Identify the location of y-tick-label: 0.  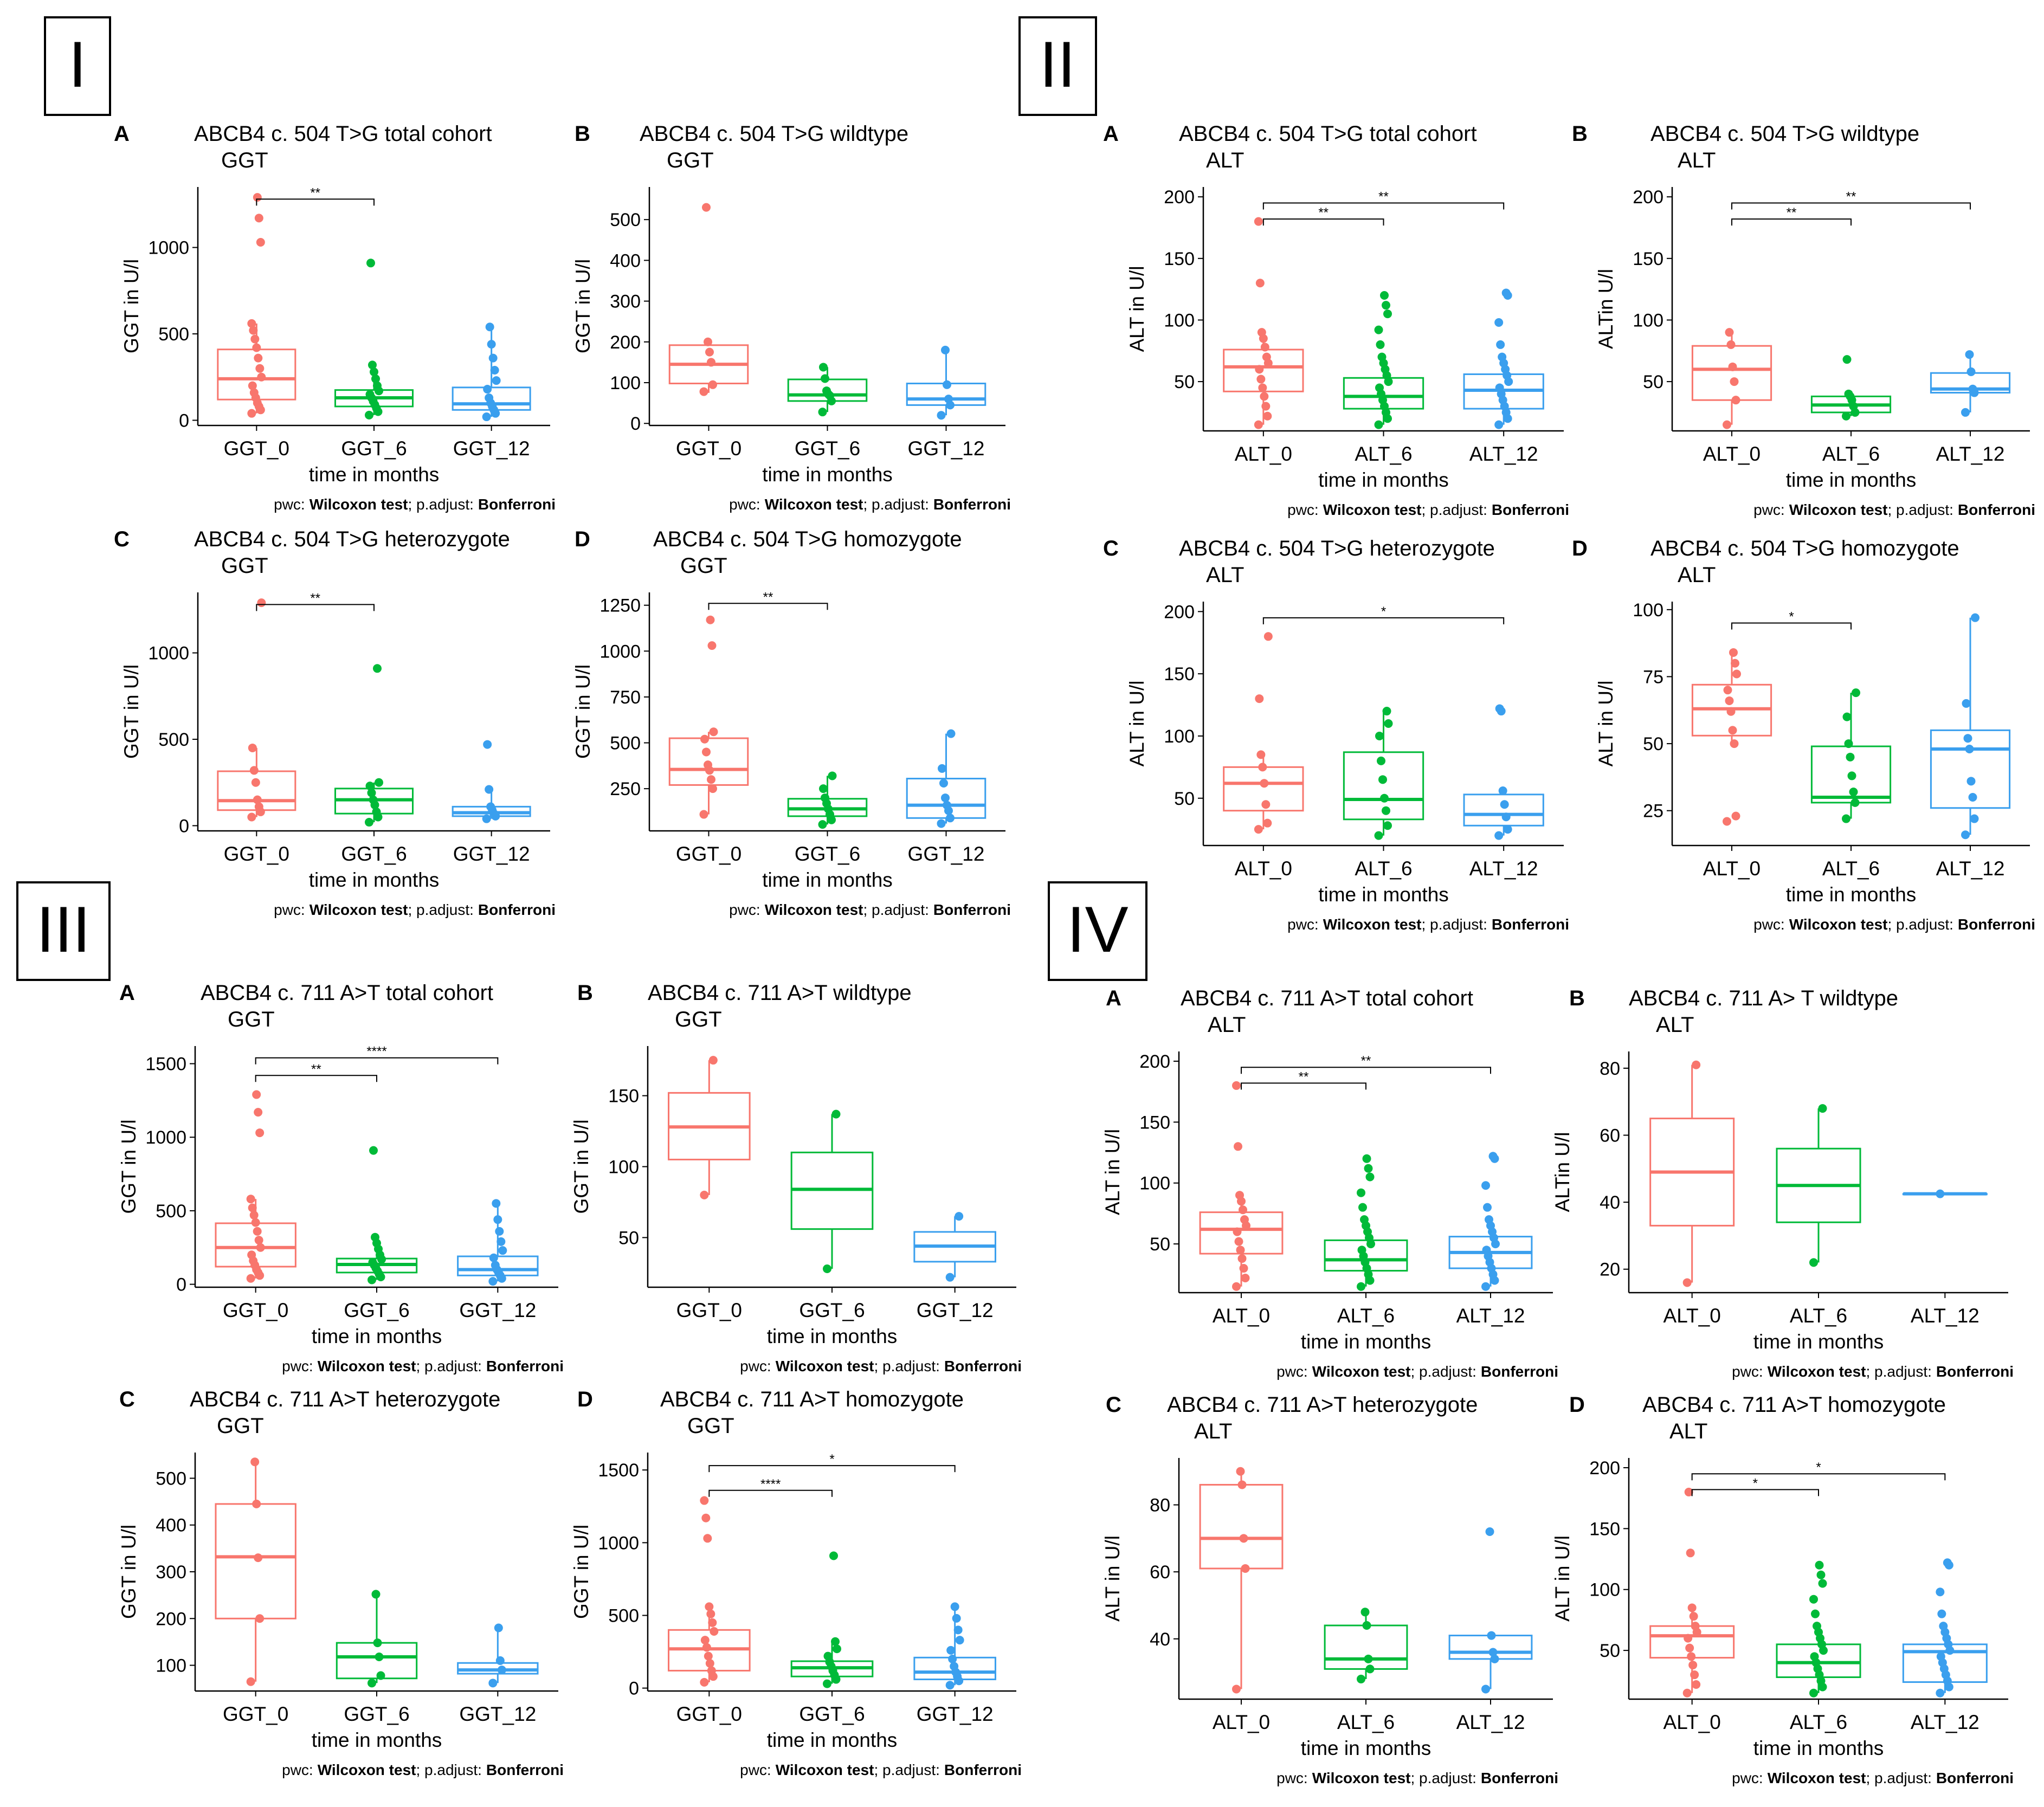
(181, 1285).